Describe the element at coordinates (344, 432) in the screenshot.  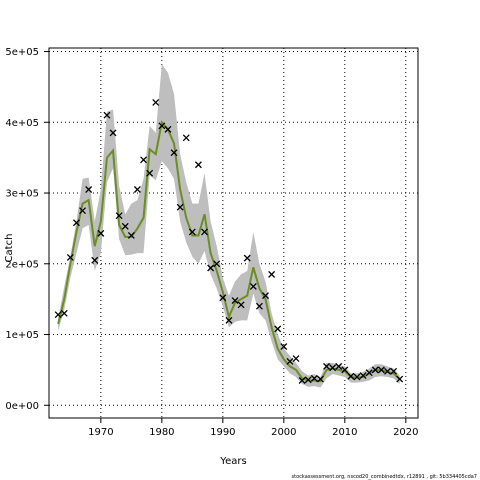
I see `x-tick-label: 2010` at that location.